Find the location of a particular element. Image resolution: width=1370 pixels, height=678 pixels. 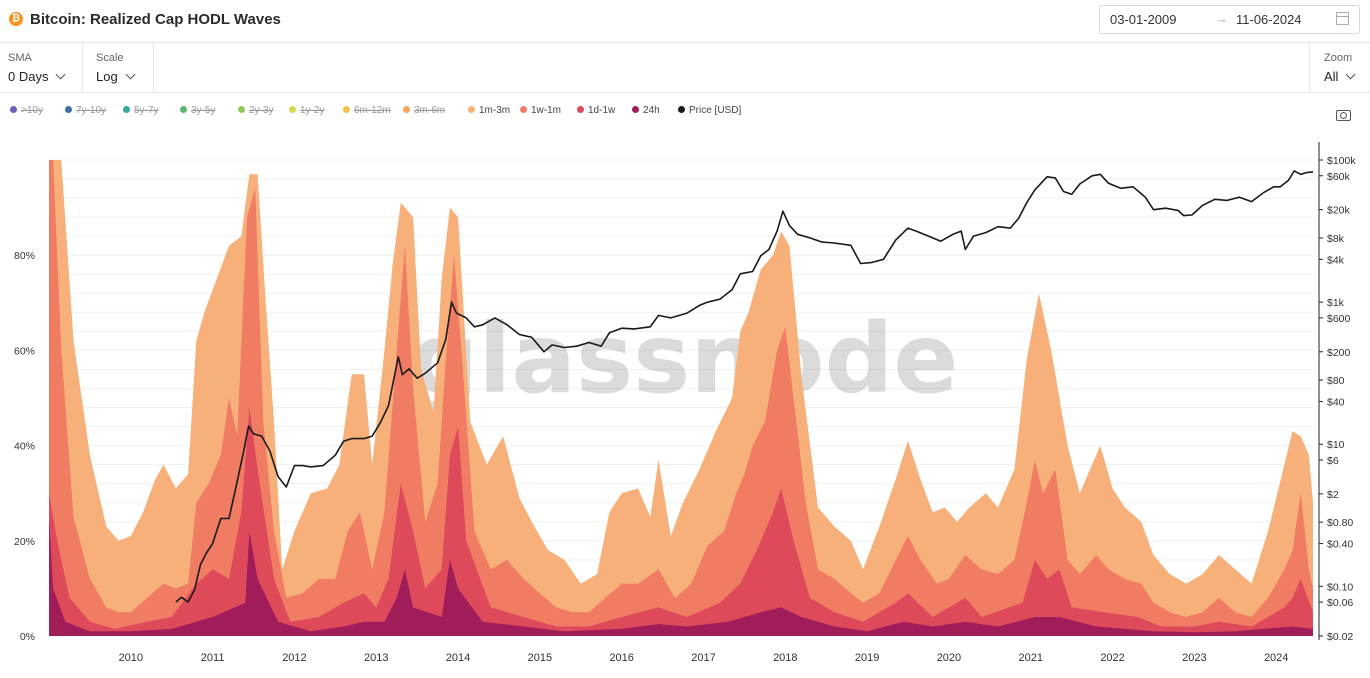

sma-select: SMA 0 Days is located at coordinates (43, 67).